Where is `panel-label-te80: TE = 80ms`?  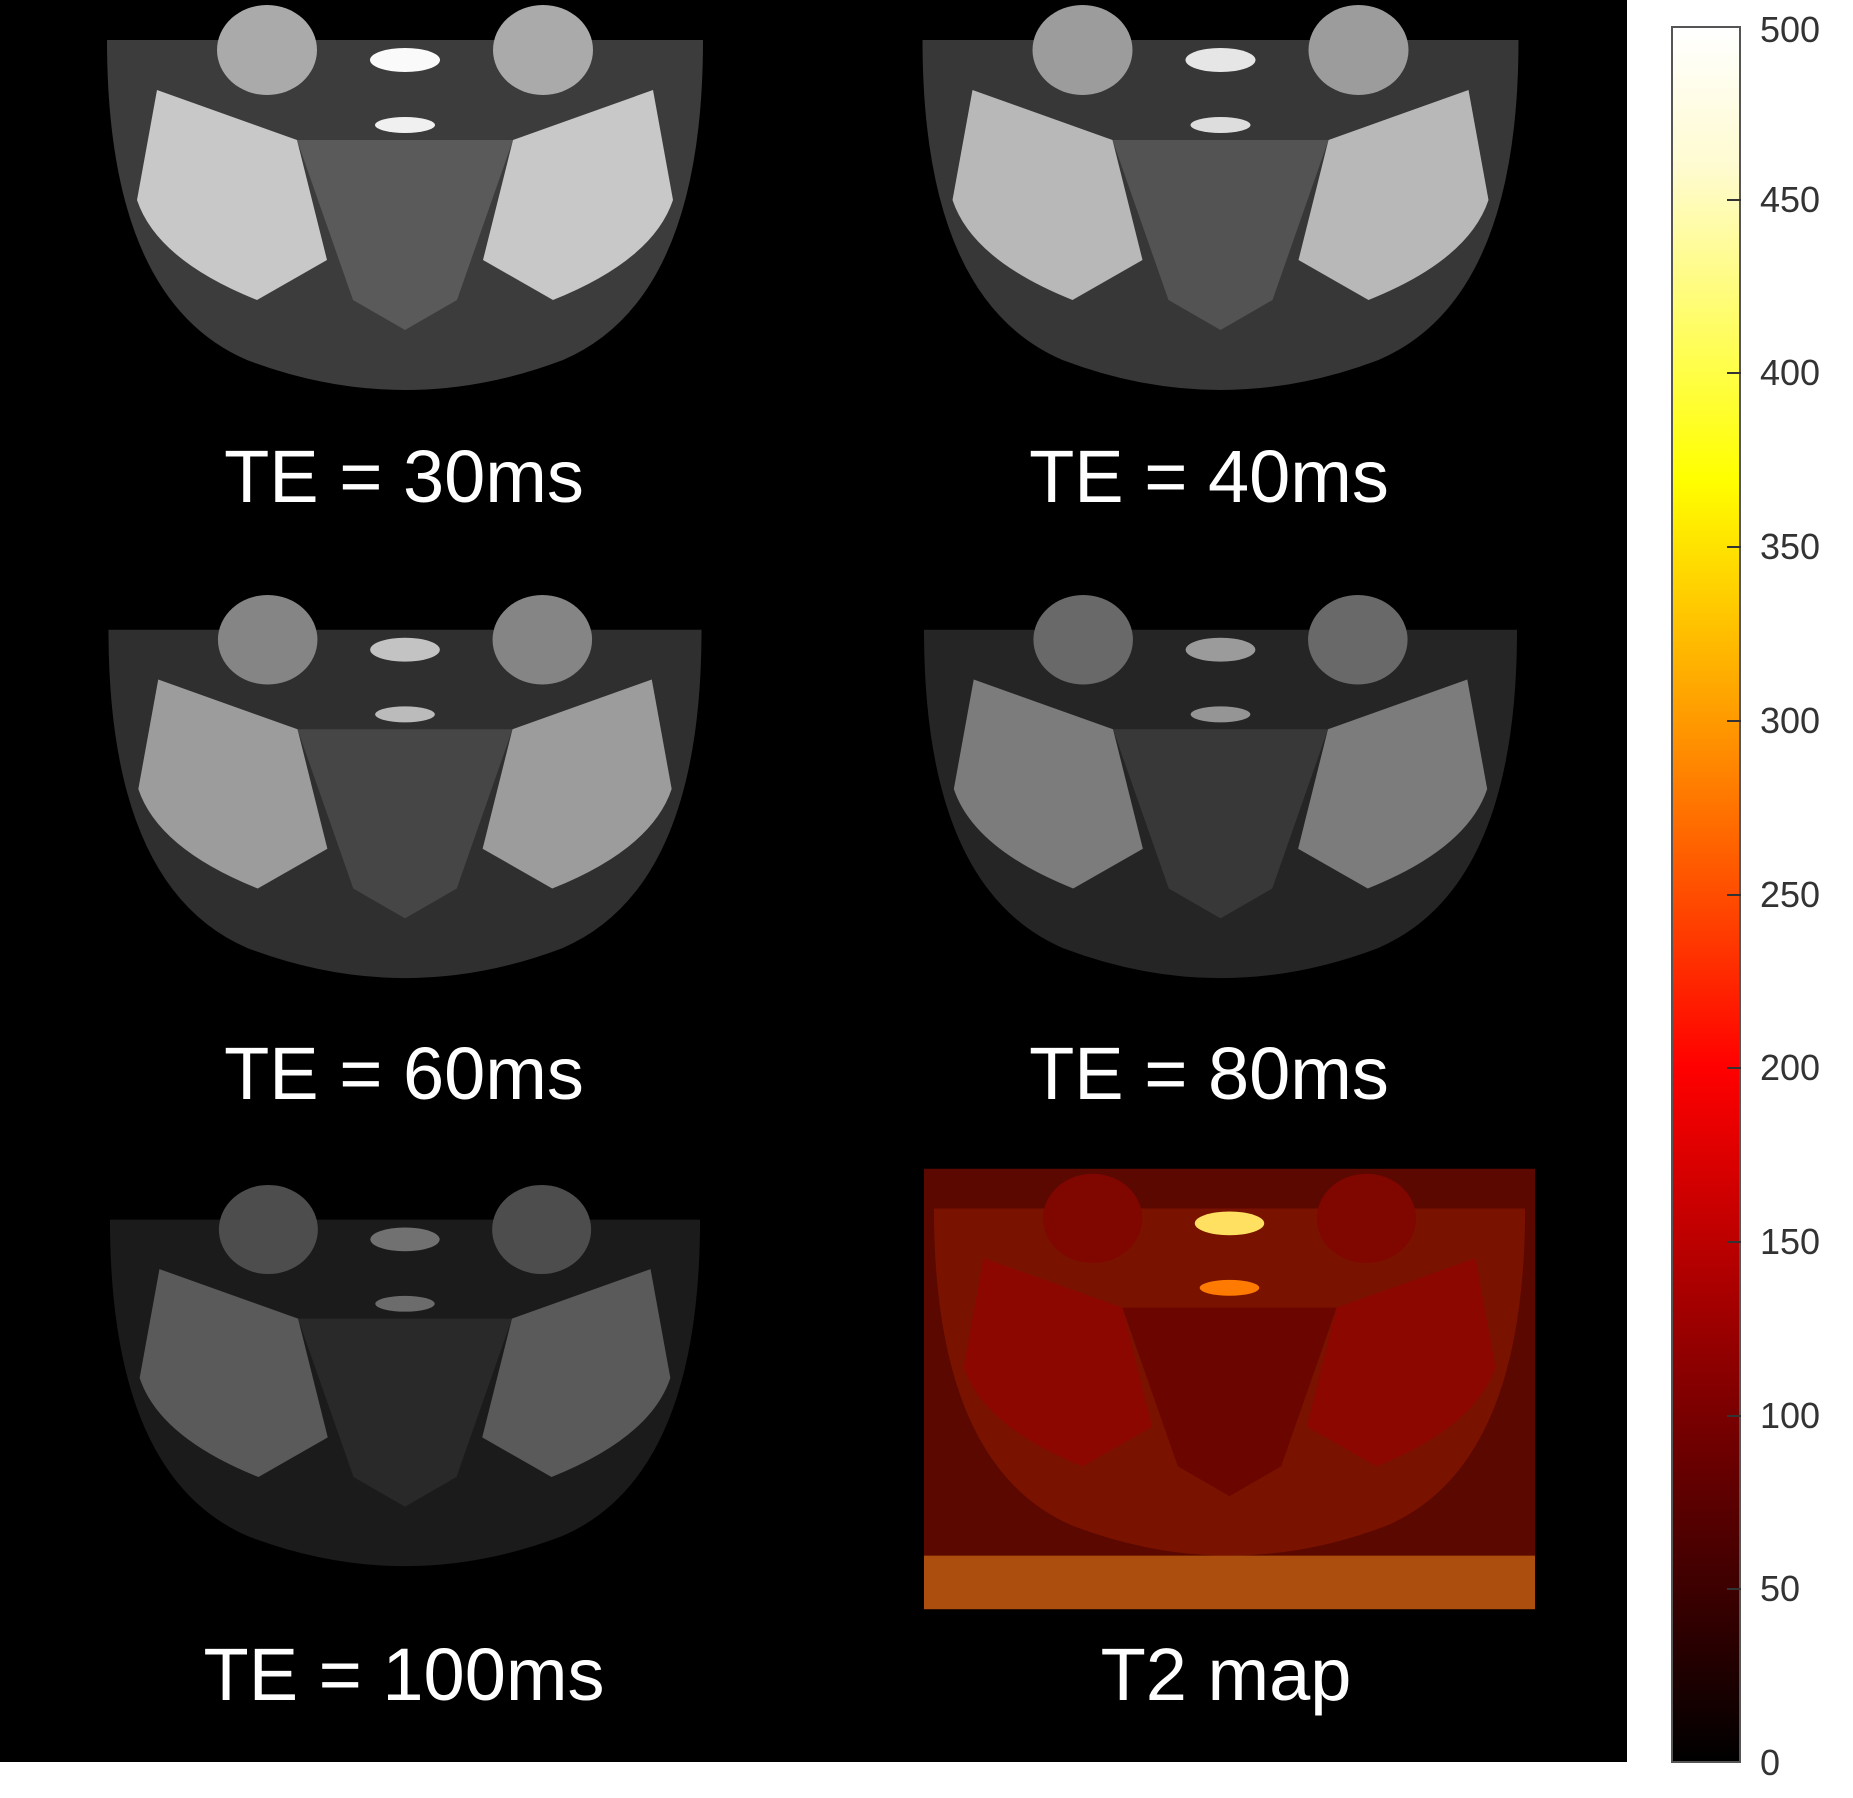
panel-label-te80: TE = 80ms is located at coordinates (1209, 1073).